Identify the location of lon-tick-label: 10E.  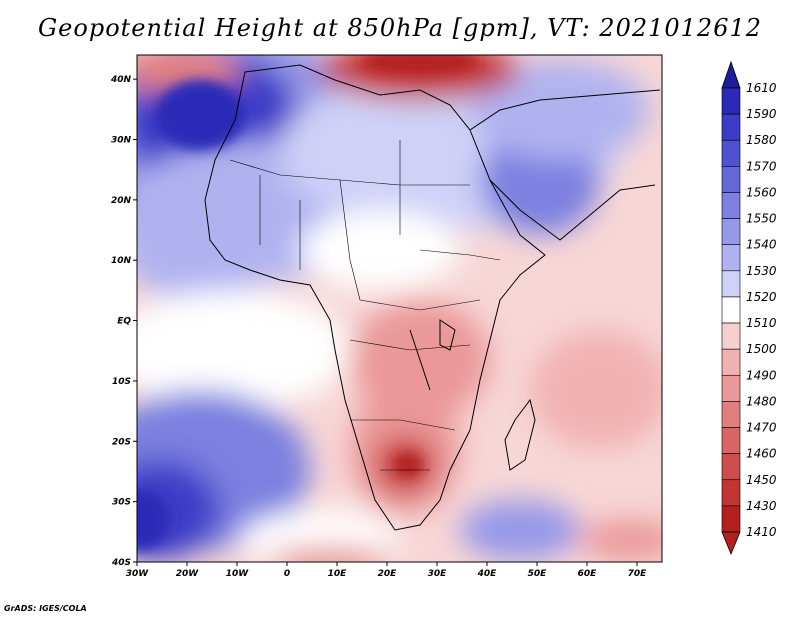
(338, 574).